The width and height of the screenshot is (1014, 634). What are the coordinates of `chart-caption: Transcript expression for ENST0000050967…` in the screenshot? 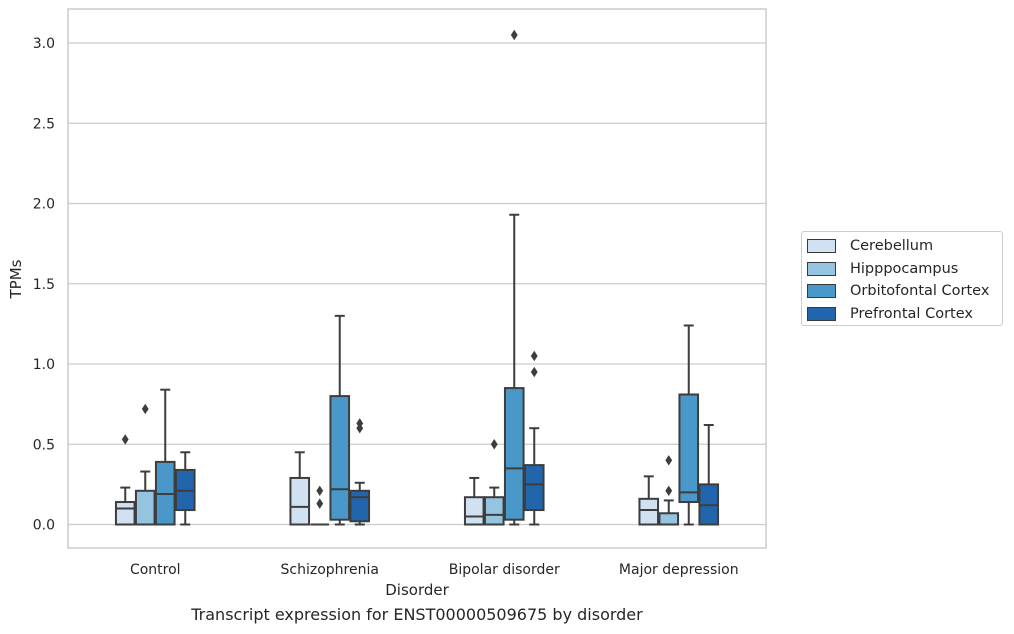 It's located at (417, 614).